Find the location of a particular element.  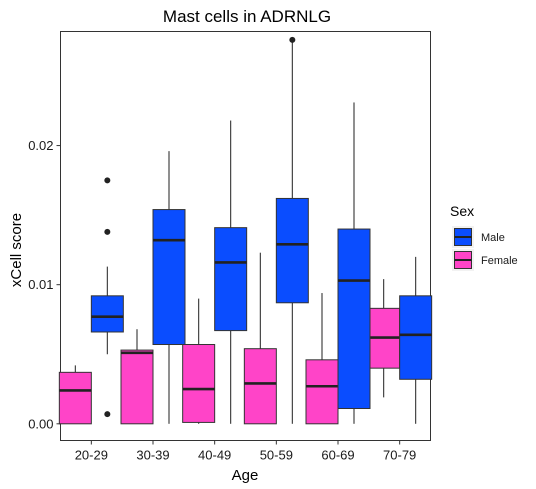

y-axis-label: xCell score is located at coordinates (16, 250).